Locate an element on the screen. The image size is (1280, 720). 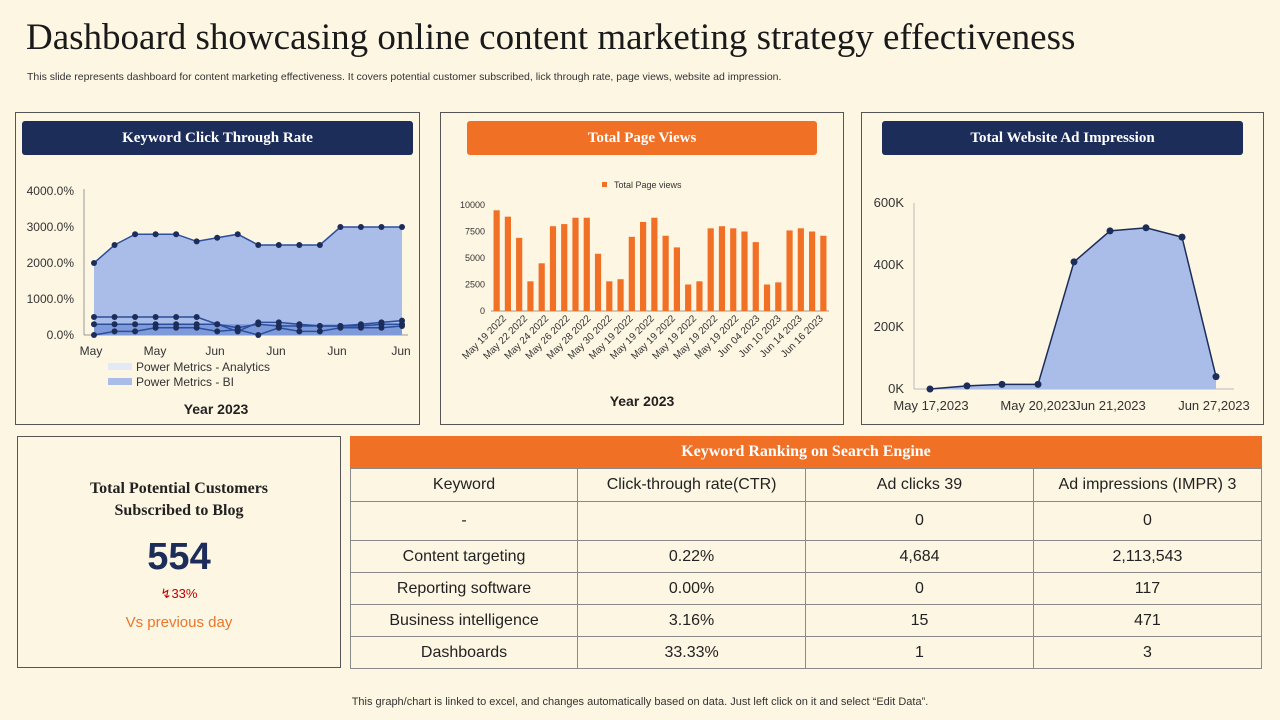
kpi-change: ↯33% is located at coordinates (179, 594).